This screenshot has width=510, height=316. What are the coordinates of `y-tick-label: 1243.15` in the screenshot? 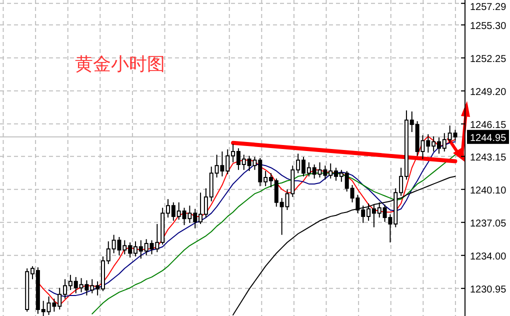 It's located at (488, 158).